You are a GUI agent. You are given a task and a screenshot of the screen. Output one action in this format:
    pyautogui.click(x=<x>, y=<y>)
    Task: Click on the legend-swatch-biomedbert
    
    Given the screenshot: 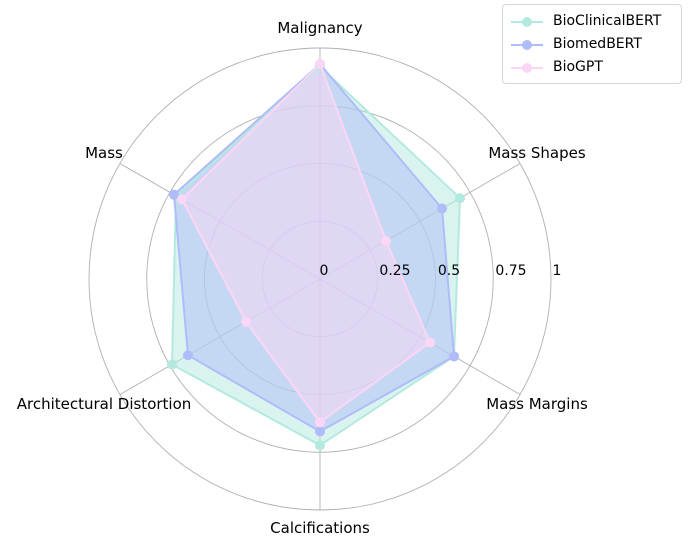 What is the action you would take?
    pyautogui.click(x=527, y=45)
    